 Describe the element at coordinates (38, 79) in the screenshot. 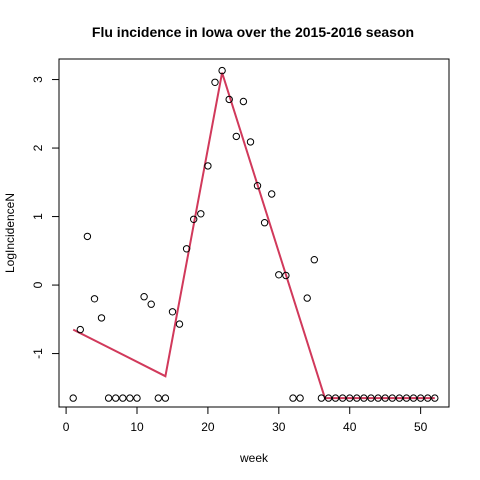

I see `y-tick-label: 3` at that location.